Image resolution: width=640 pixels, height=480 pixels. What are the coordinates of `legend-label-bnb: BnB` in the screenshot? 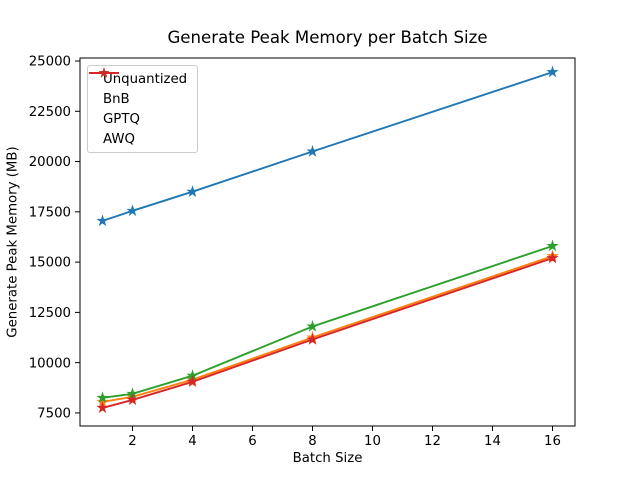 It's located at (116, 99).